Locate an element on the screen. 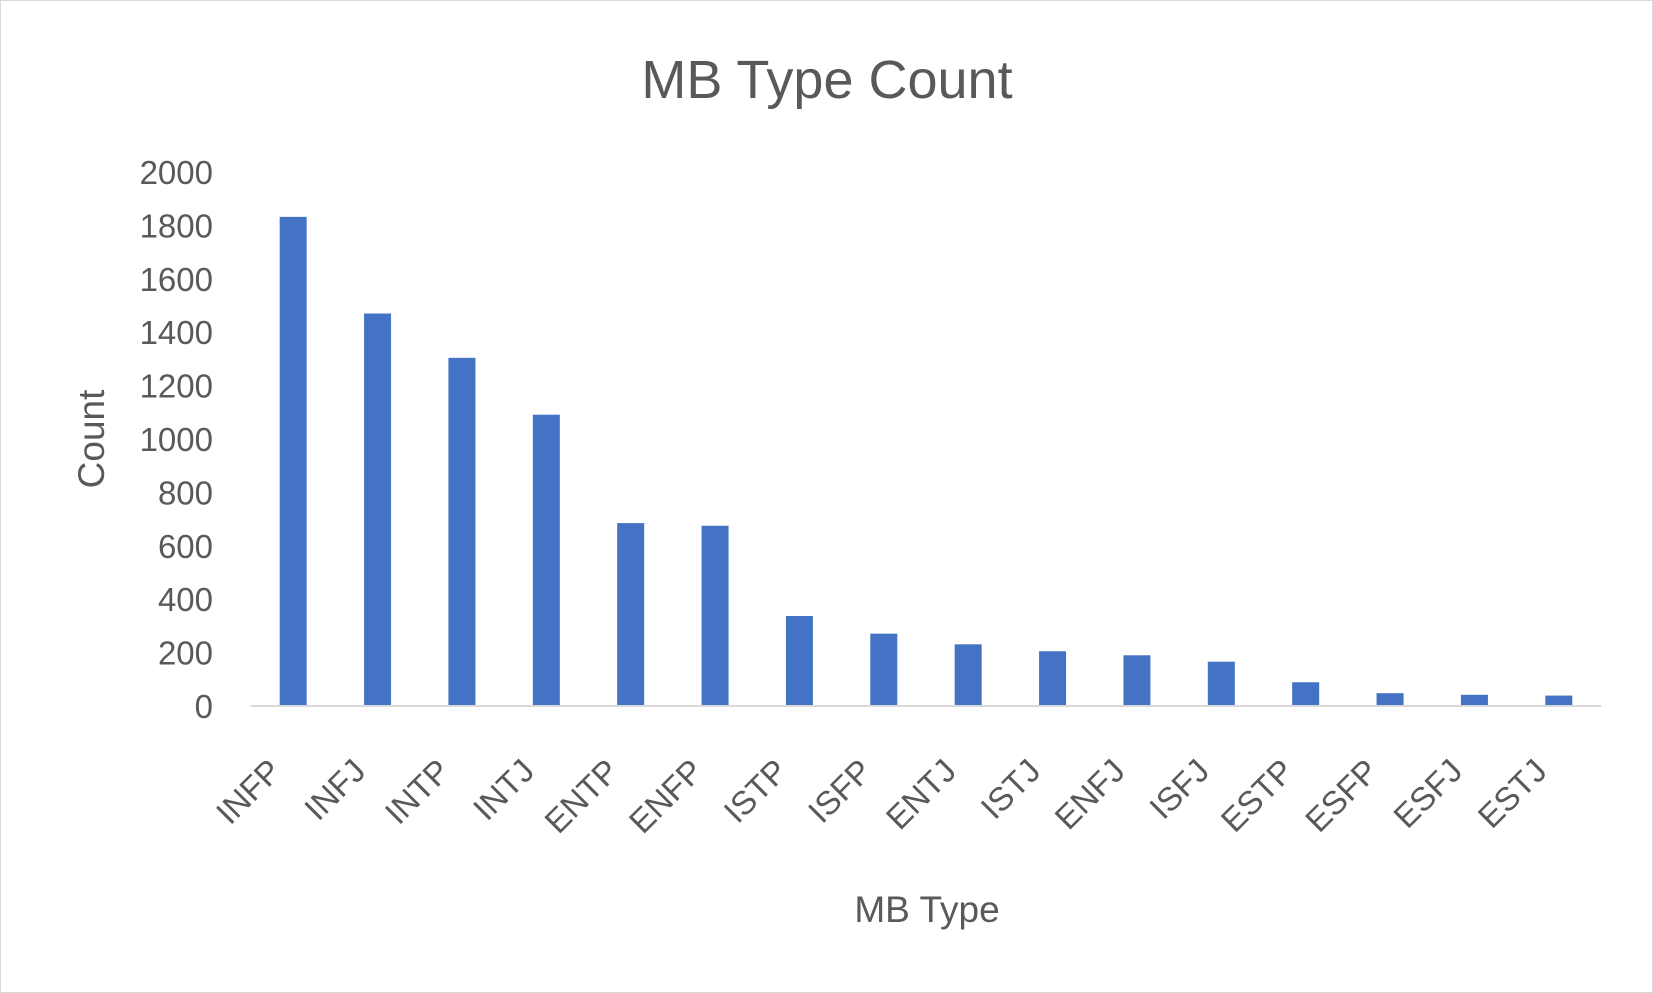 This screenshot has height=993, width=1653. x-tick-label: ISTP is located at coordinates (755, 791).